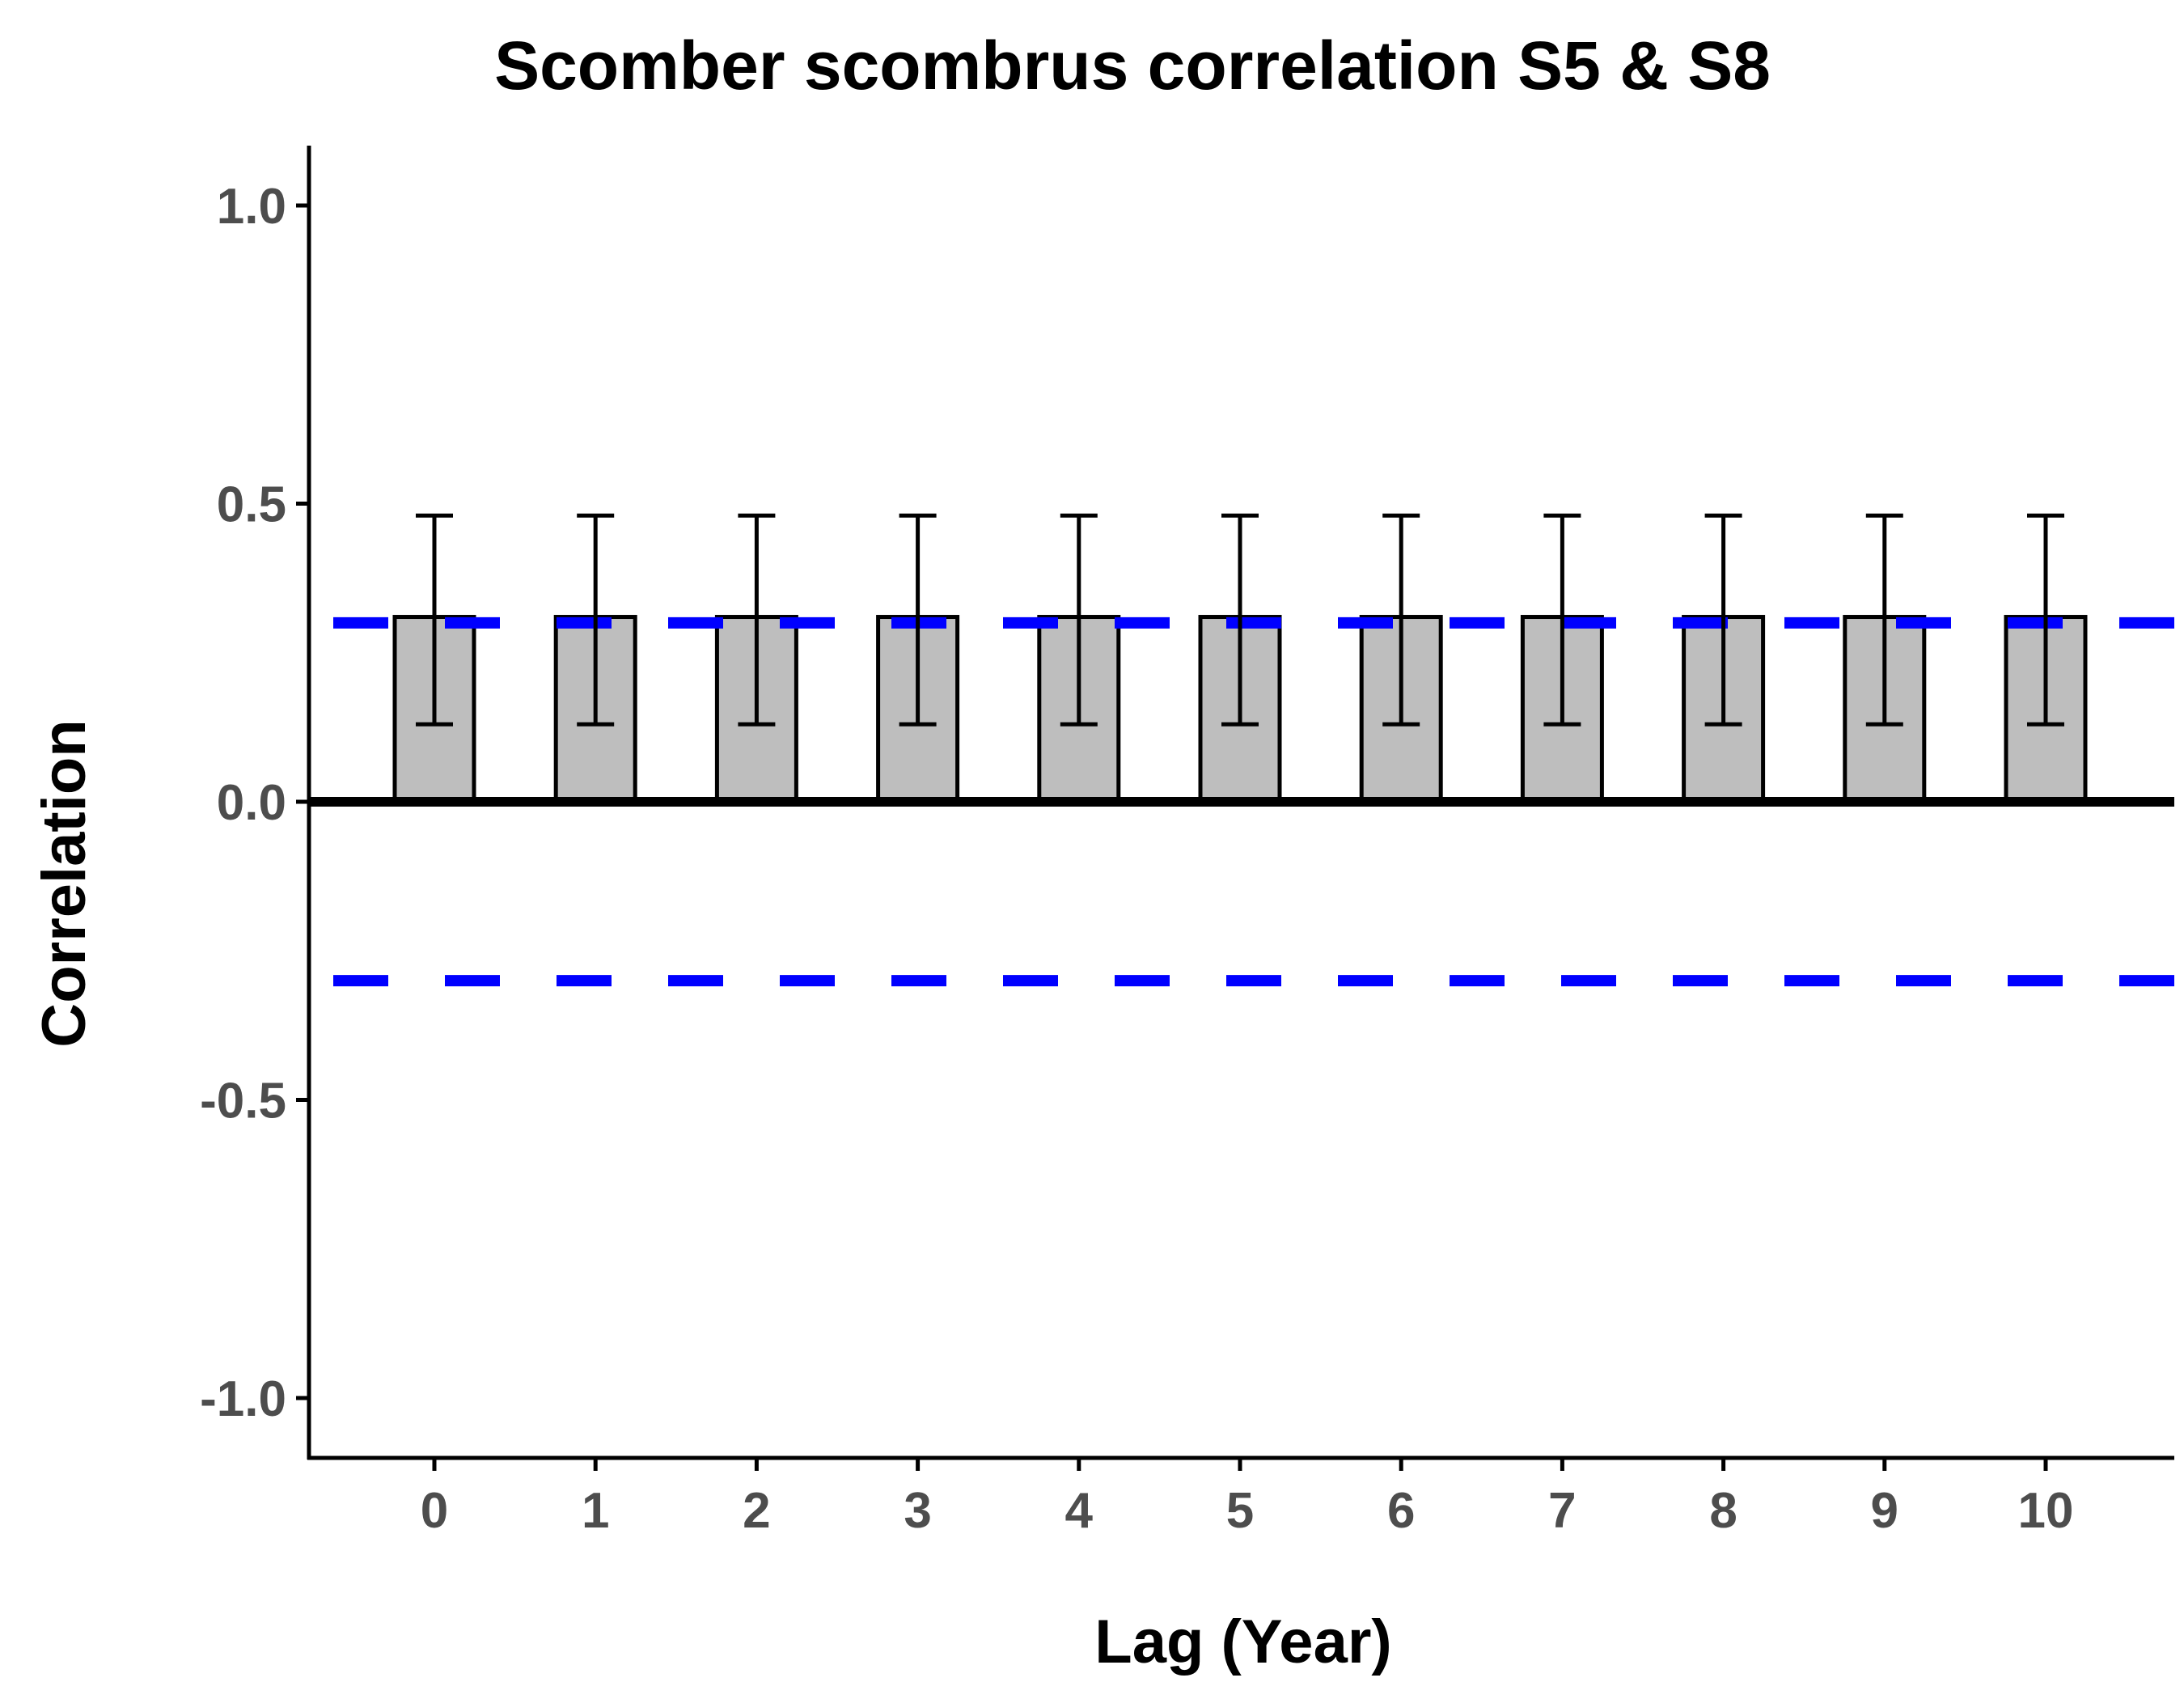 The height and width of the screenshot is (1699, 2184). I want to click on y-tick-label: 0.0, so click(252, 803).